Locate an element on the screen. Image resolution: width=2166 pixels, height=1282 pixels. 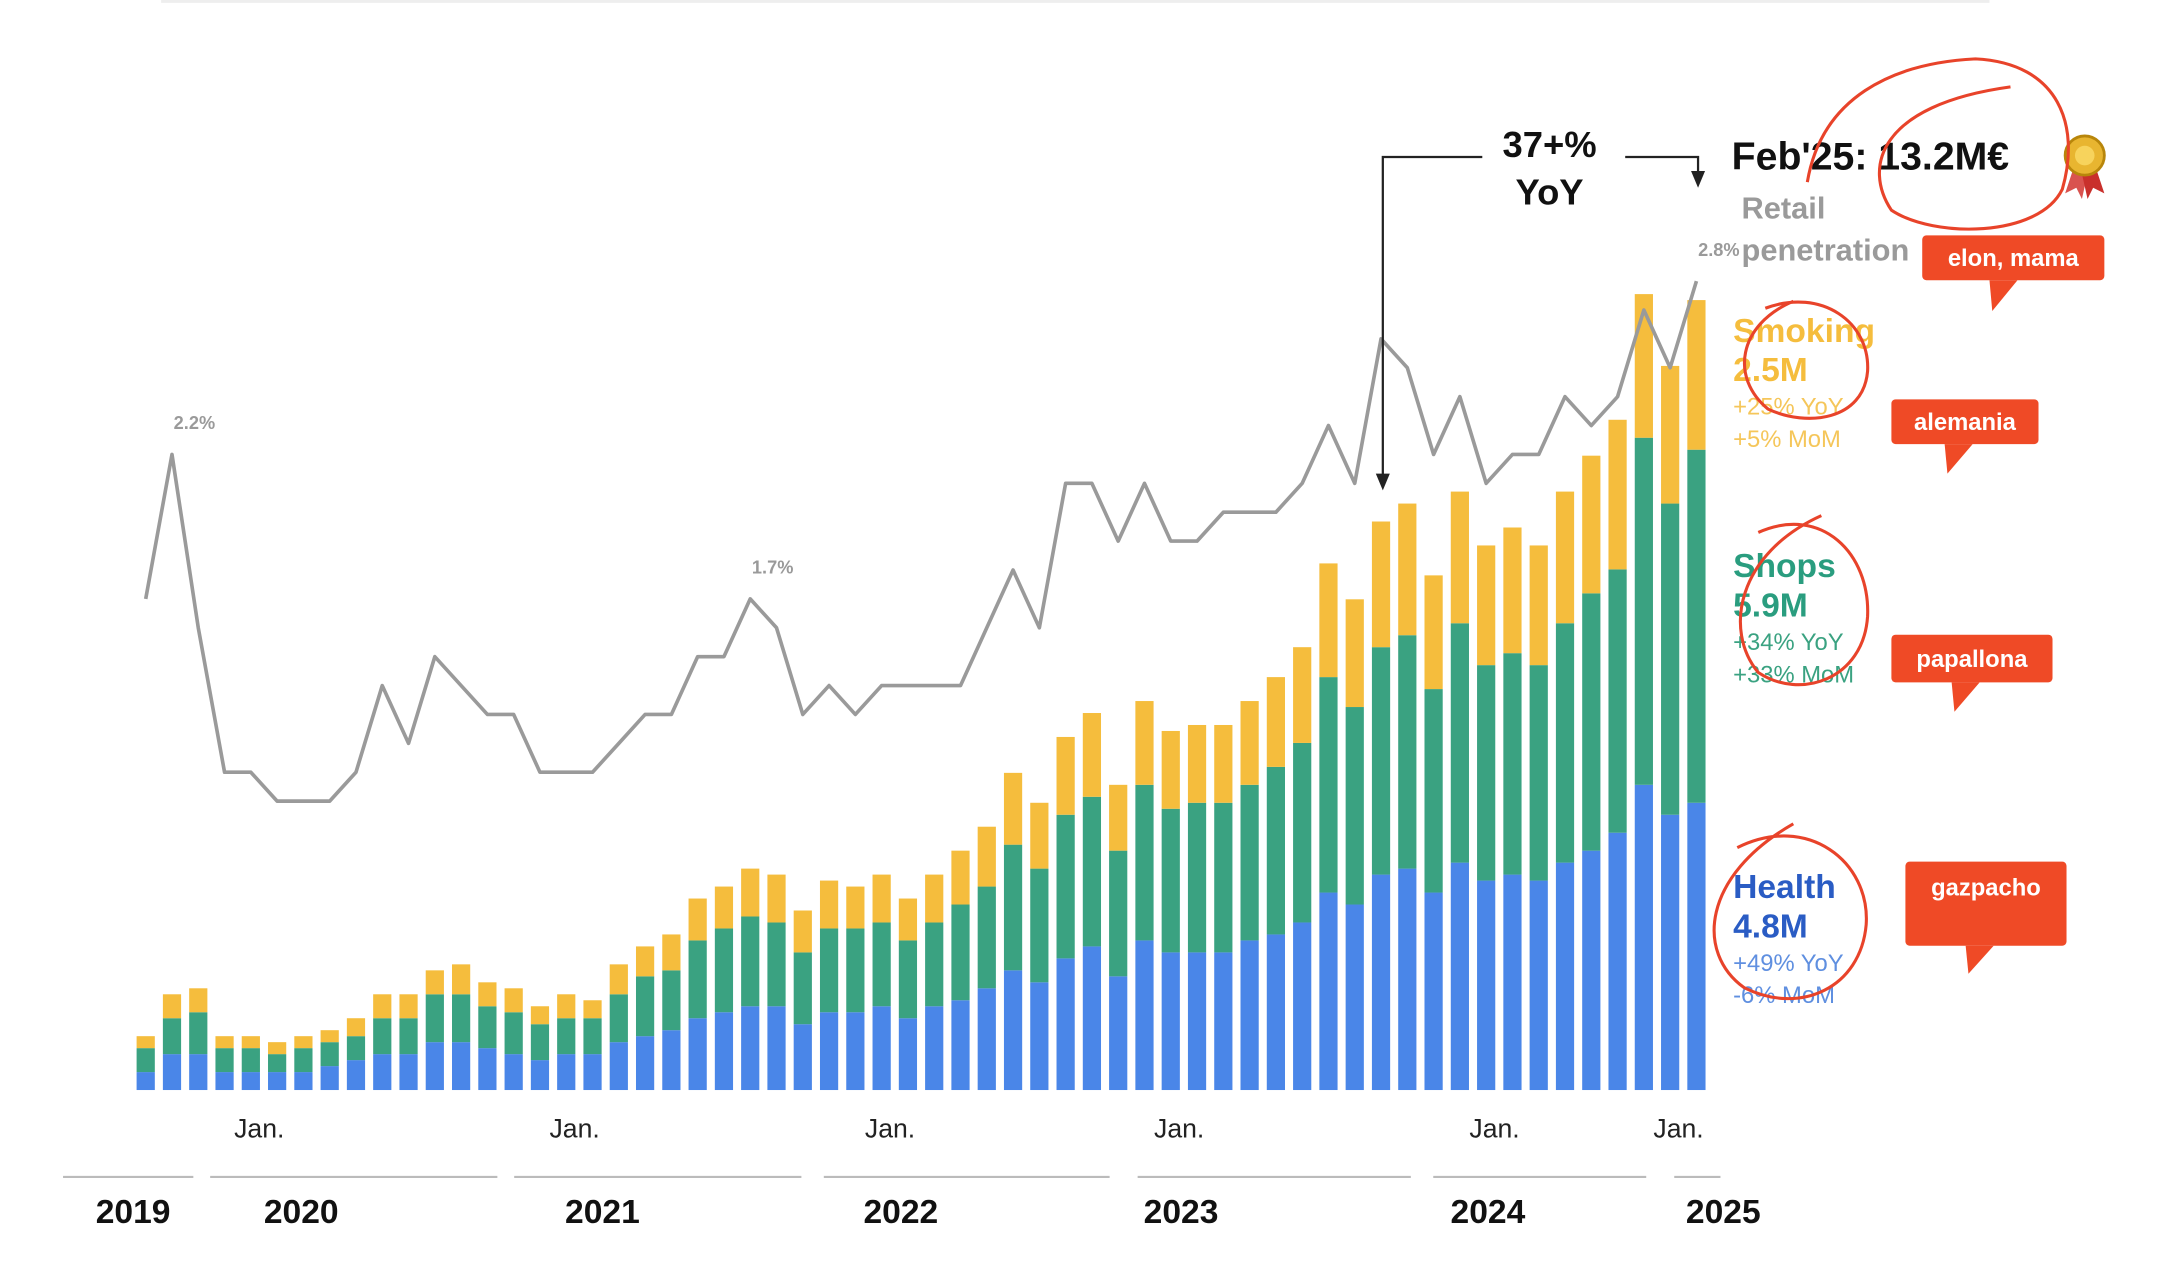
year-label: 2025 is located at coordinates (1723, 1212).